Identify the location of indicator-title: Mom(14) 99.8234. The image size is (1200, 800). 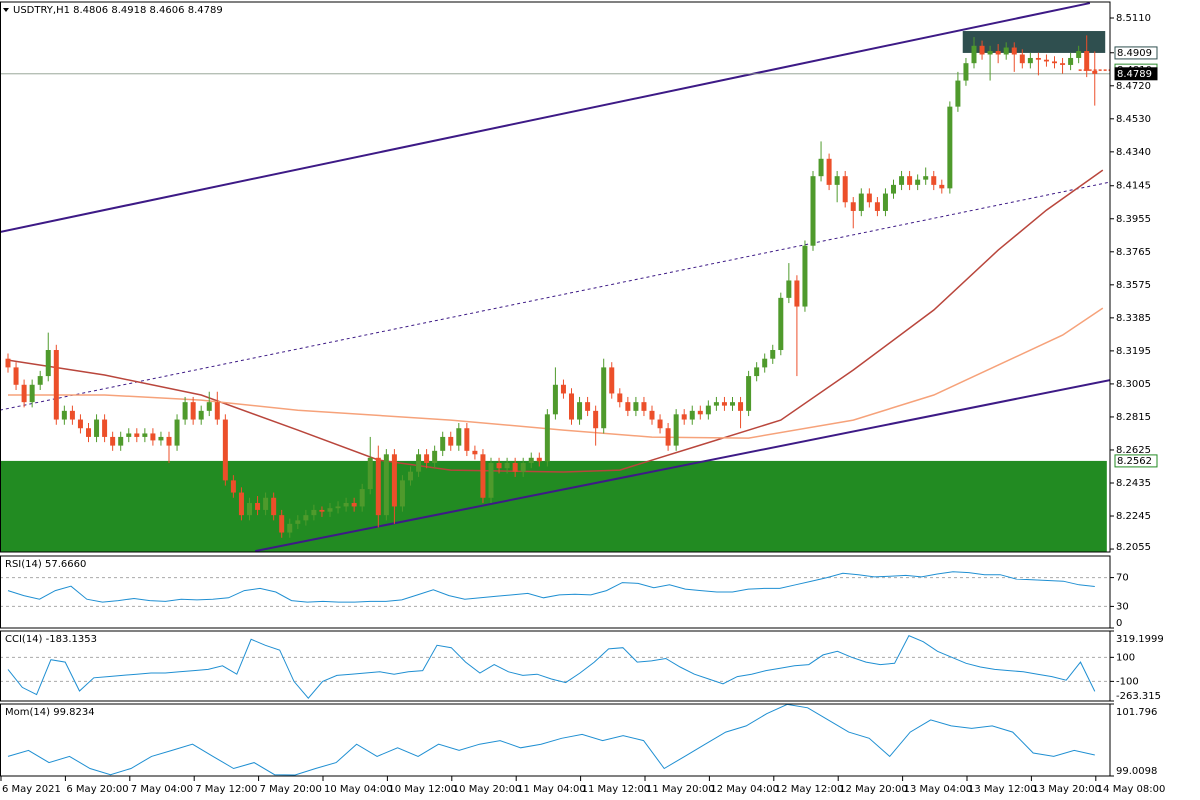
(50, 712).